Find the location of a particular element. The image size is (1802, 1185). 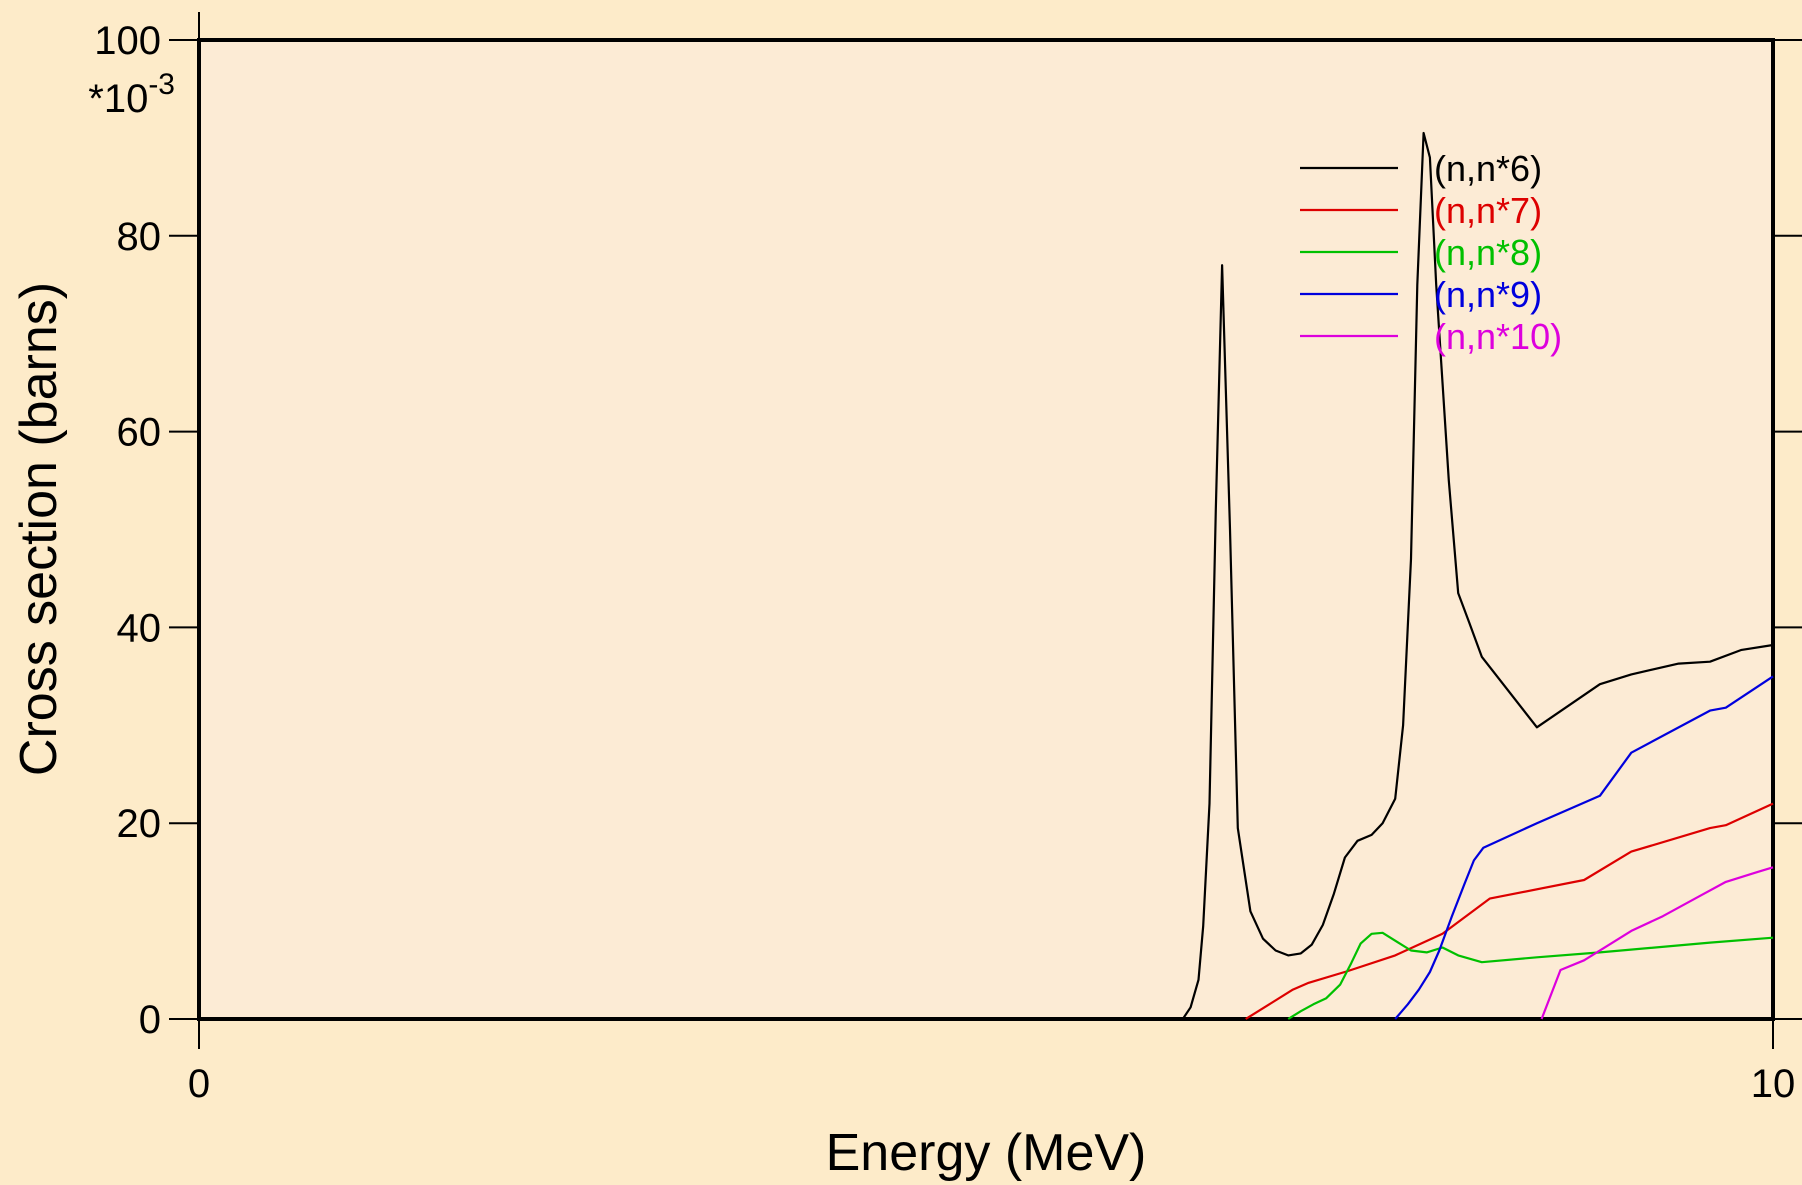

y-axis-title: Cross section (barns) is located at coordinates (39, 529).